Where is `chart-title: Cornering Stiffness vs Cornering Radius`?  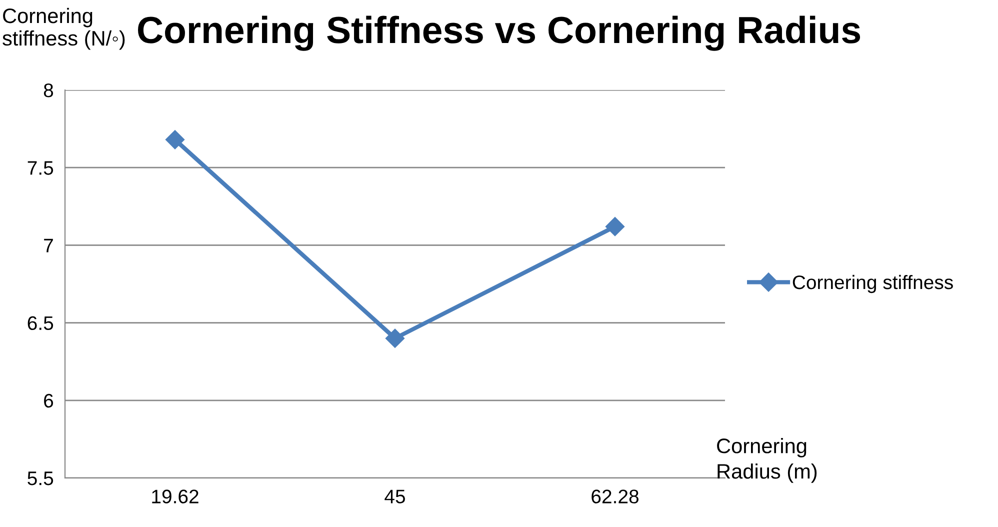 chart-title: Cornering Stiffness vs Cornering Radius is located at coordinates (499, 33).